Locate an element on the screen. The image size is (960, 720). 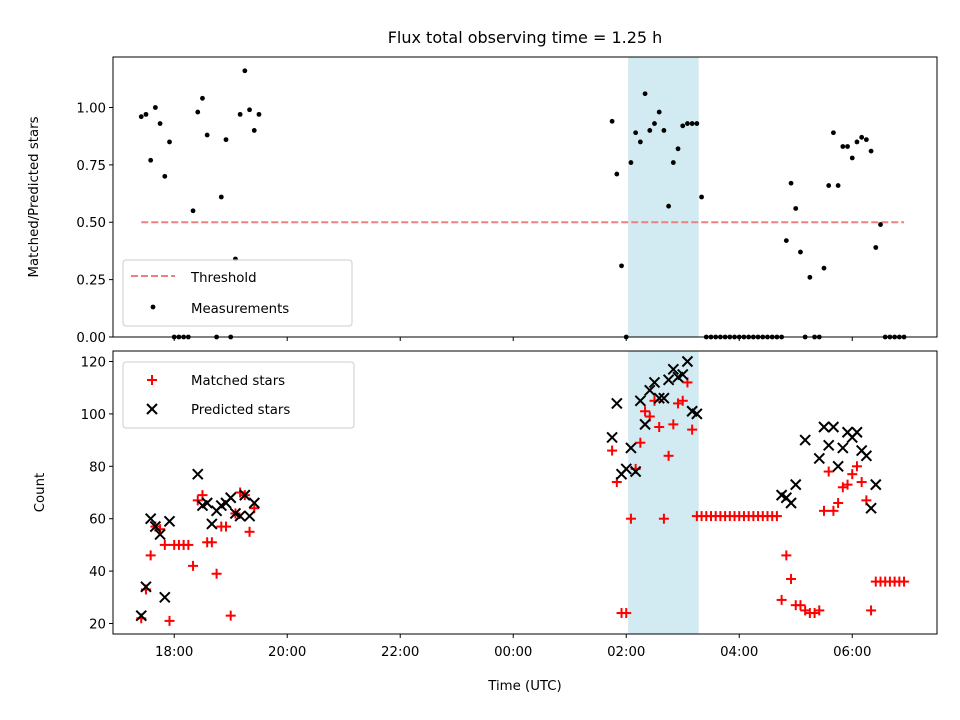
legend-box is located at coordinates (237, 293).